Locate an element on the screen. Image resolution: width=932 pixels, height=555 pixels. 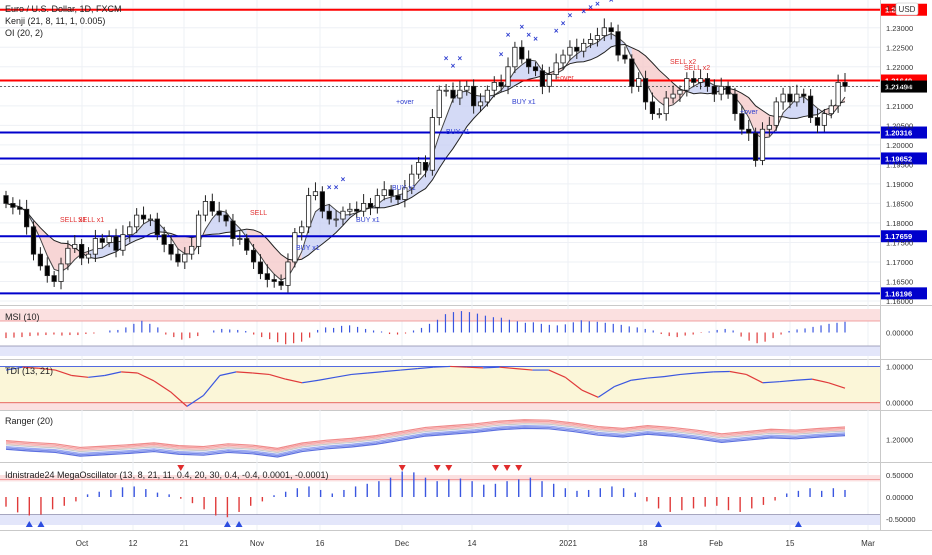
msi-oversold-zone is located at coordinates (440, 351).